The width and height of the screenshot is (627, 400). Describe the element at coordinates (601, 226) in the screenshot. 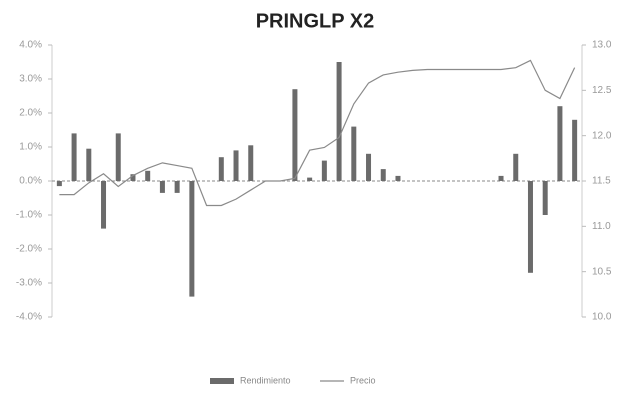

I see `y2-tick-label: 11.0` at that location.